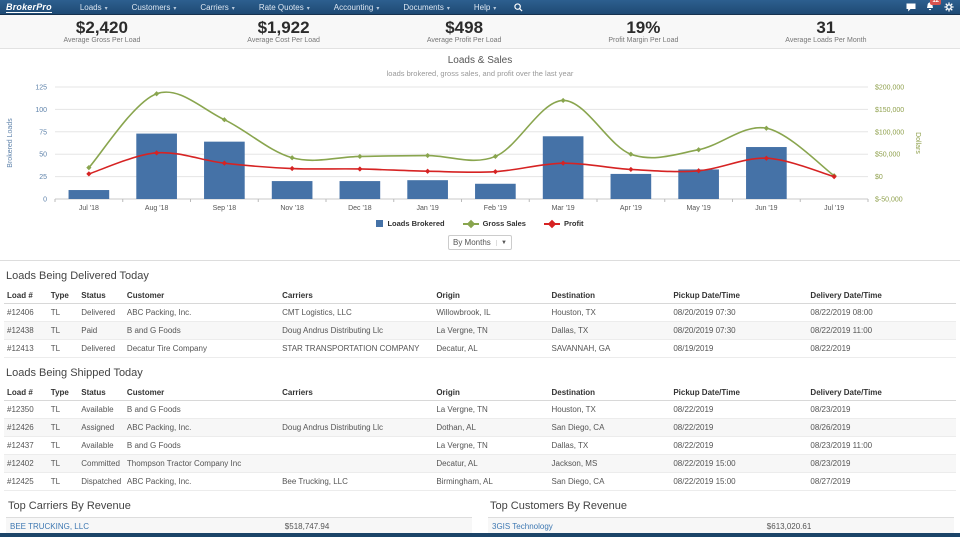  I want to click on delivery-cell: 08/22/2019 08:00, so click(881, 312).